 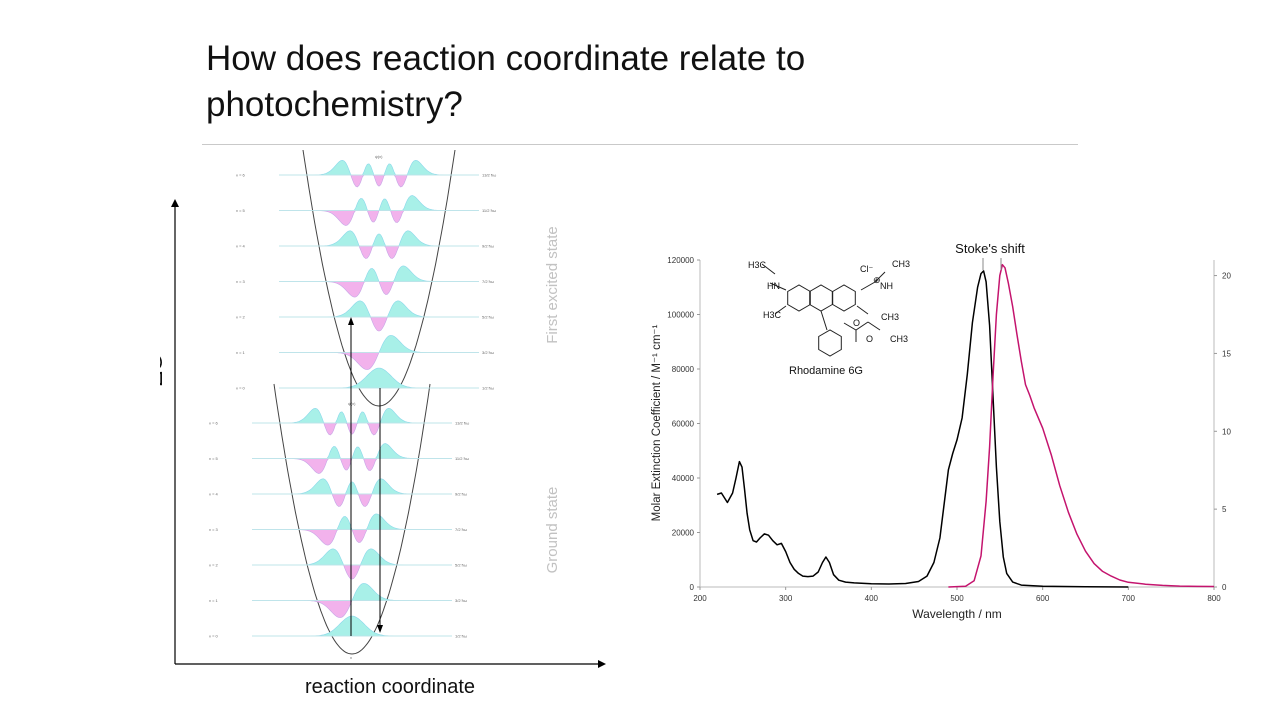 I want to click on x-tick-label: 500, so click(x=957, y=598).